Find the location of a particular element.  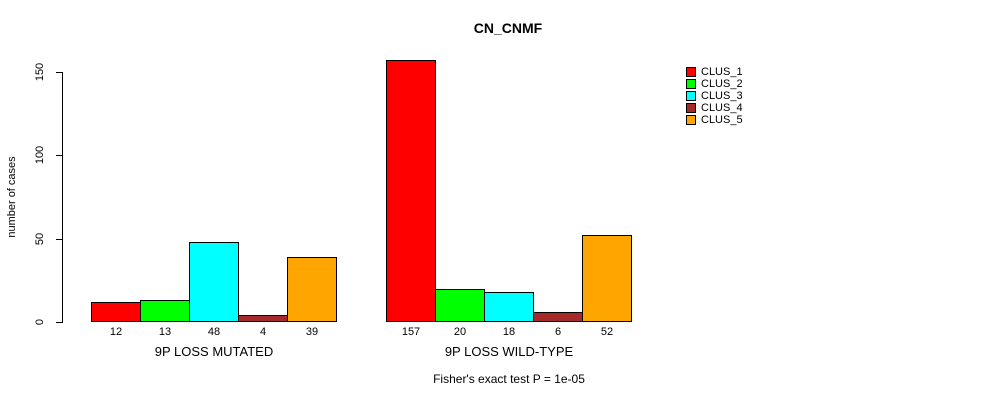

bar-value-label: 13 is located at coordinates (165, 332).